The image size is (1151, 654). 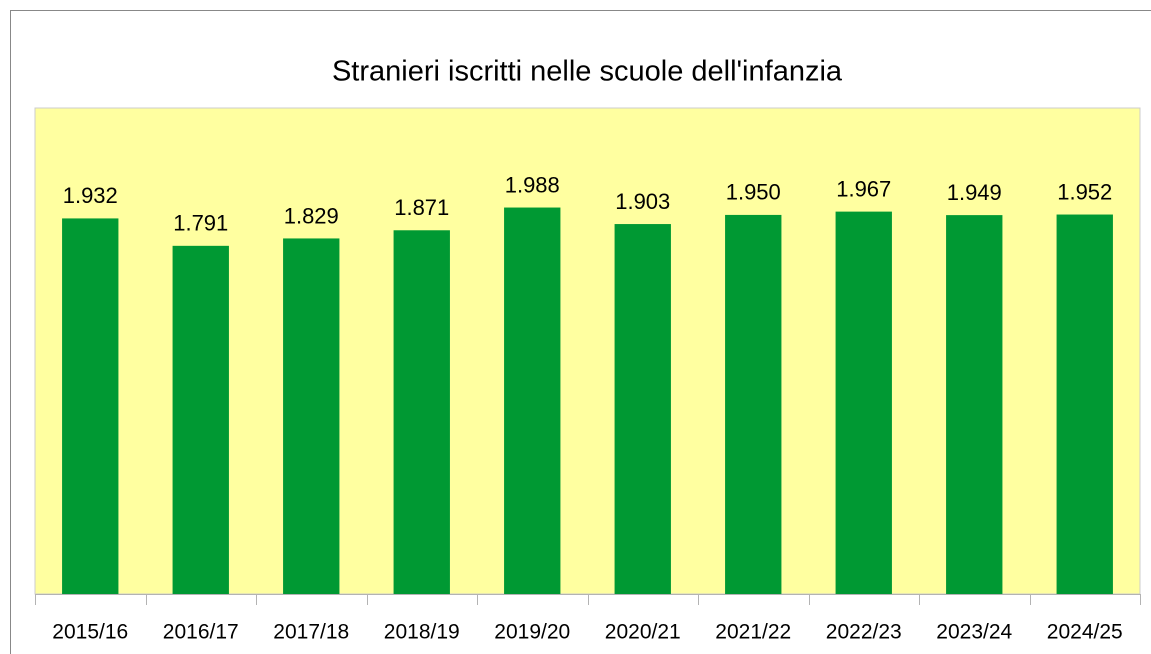 What do you see at coordinates (863, 188) in the screenshot?
I see `data-label: 1.967` at bounding box center [863, 188].